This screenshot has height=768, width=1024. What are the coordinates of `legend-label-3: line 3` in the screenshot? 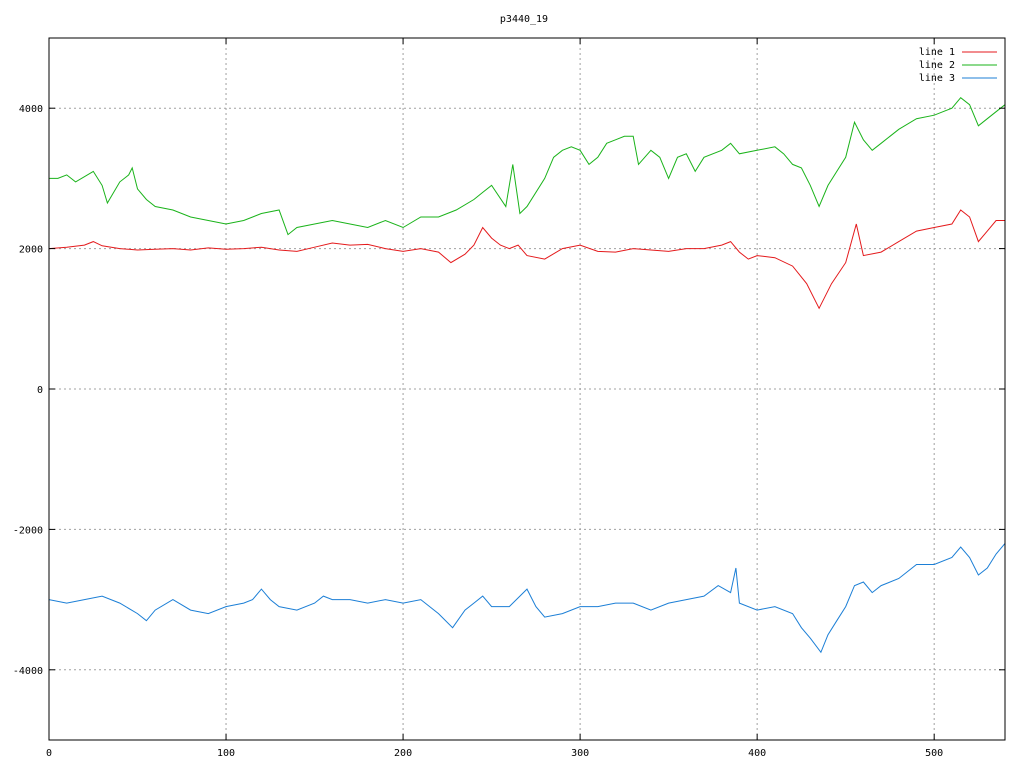 It's located at (937, 78).